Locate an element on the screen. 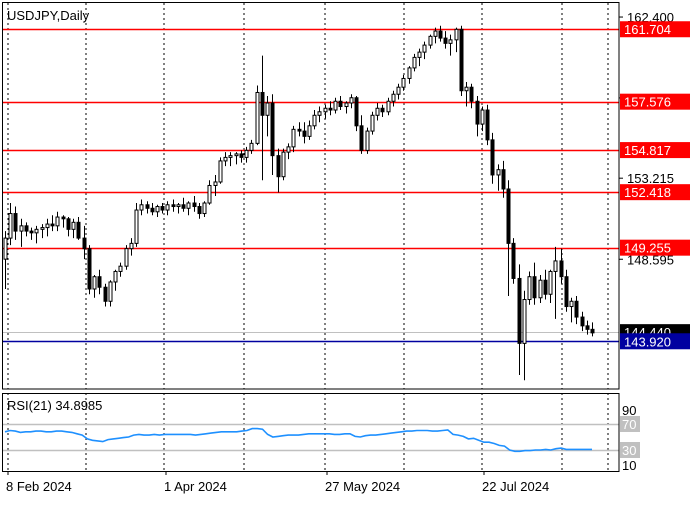 This screenshot has height=505, width=700. price-tag-label: 157.576 is located at coordinates (647, 102).